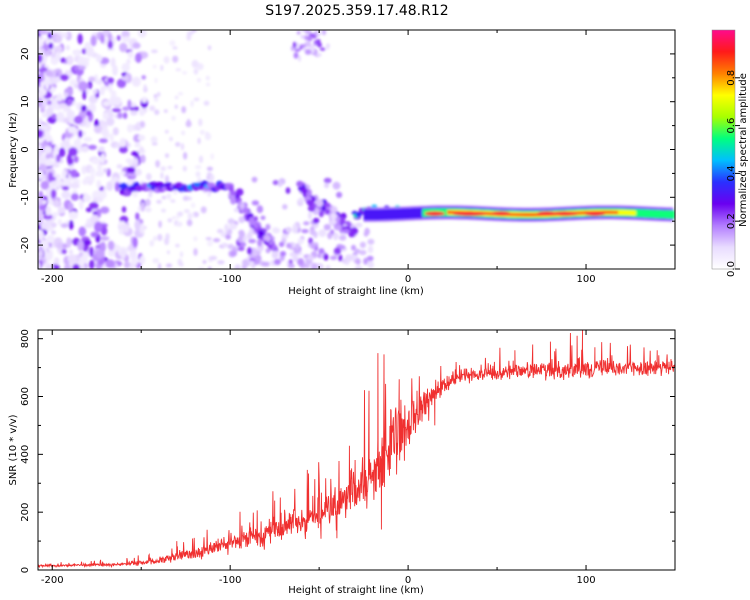 The width and height of the screenshot is (750, 600). Describe the element at coordinates (356, 11) in the screenshot. I see `figure-title: S197.2025.359.17.48.R12` at that location.